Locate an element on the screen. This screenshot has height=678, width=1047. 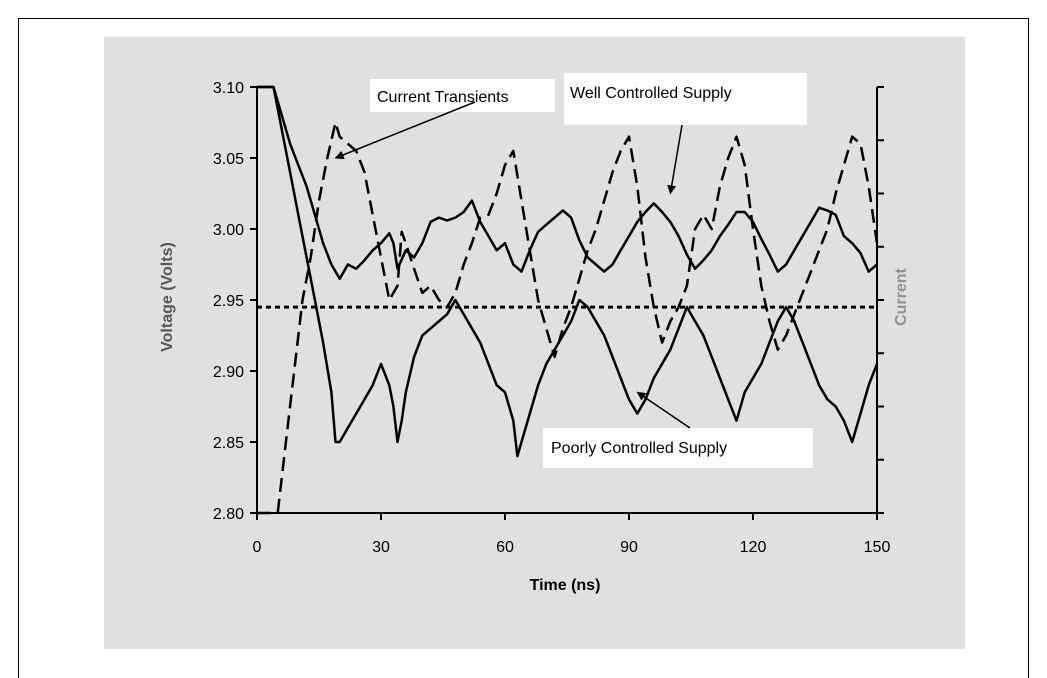
y-tick-label: 2.85 is located at coordinates (228, 443).